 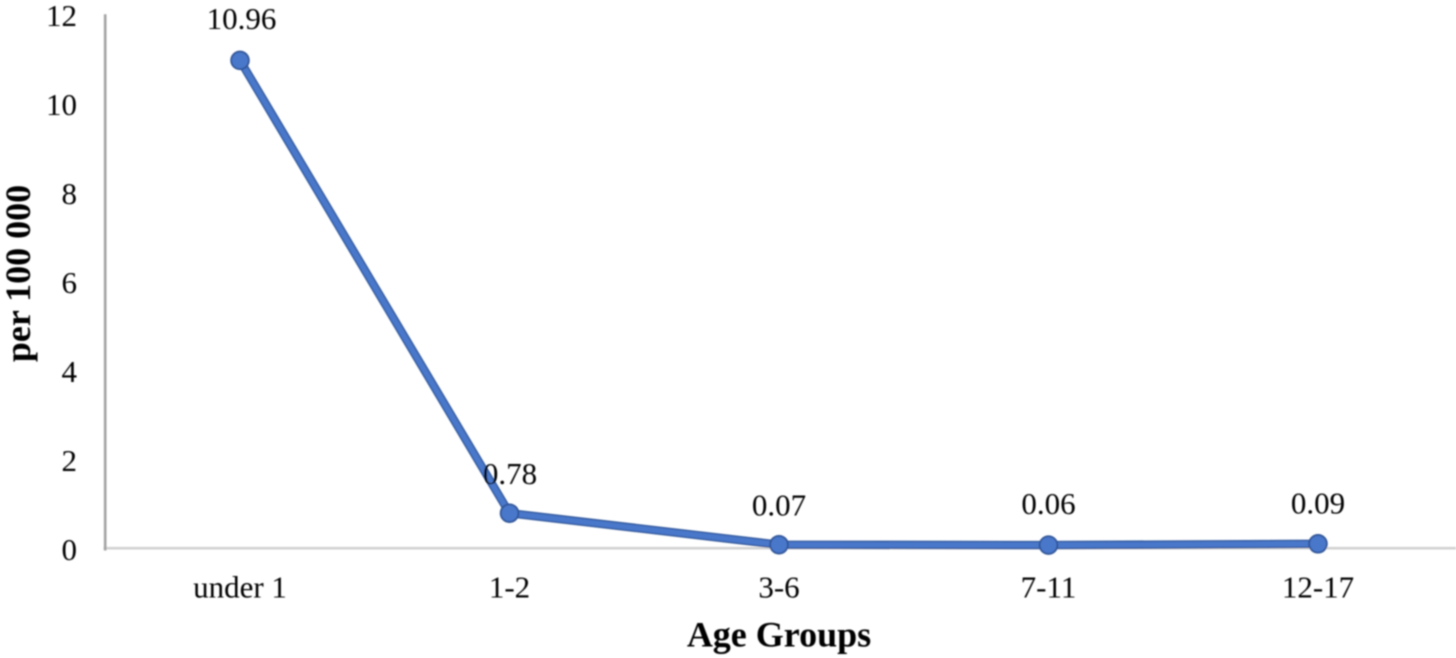 What do you see at coordinates (19, 273) in the screenshot?
I see `svg-text: per 100 000` at bounding box center [19, 273].